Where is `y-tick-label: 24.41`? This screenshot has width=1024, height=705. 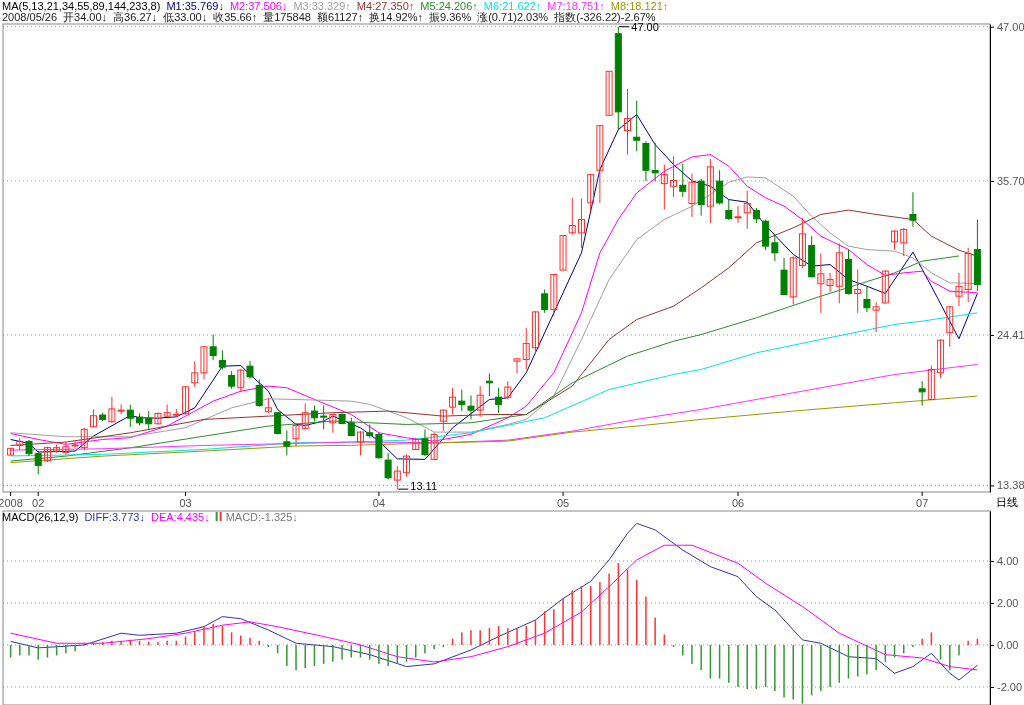
y-tick-label: 24.41 is located at coordinates (1010, 334).